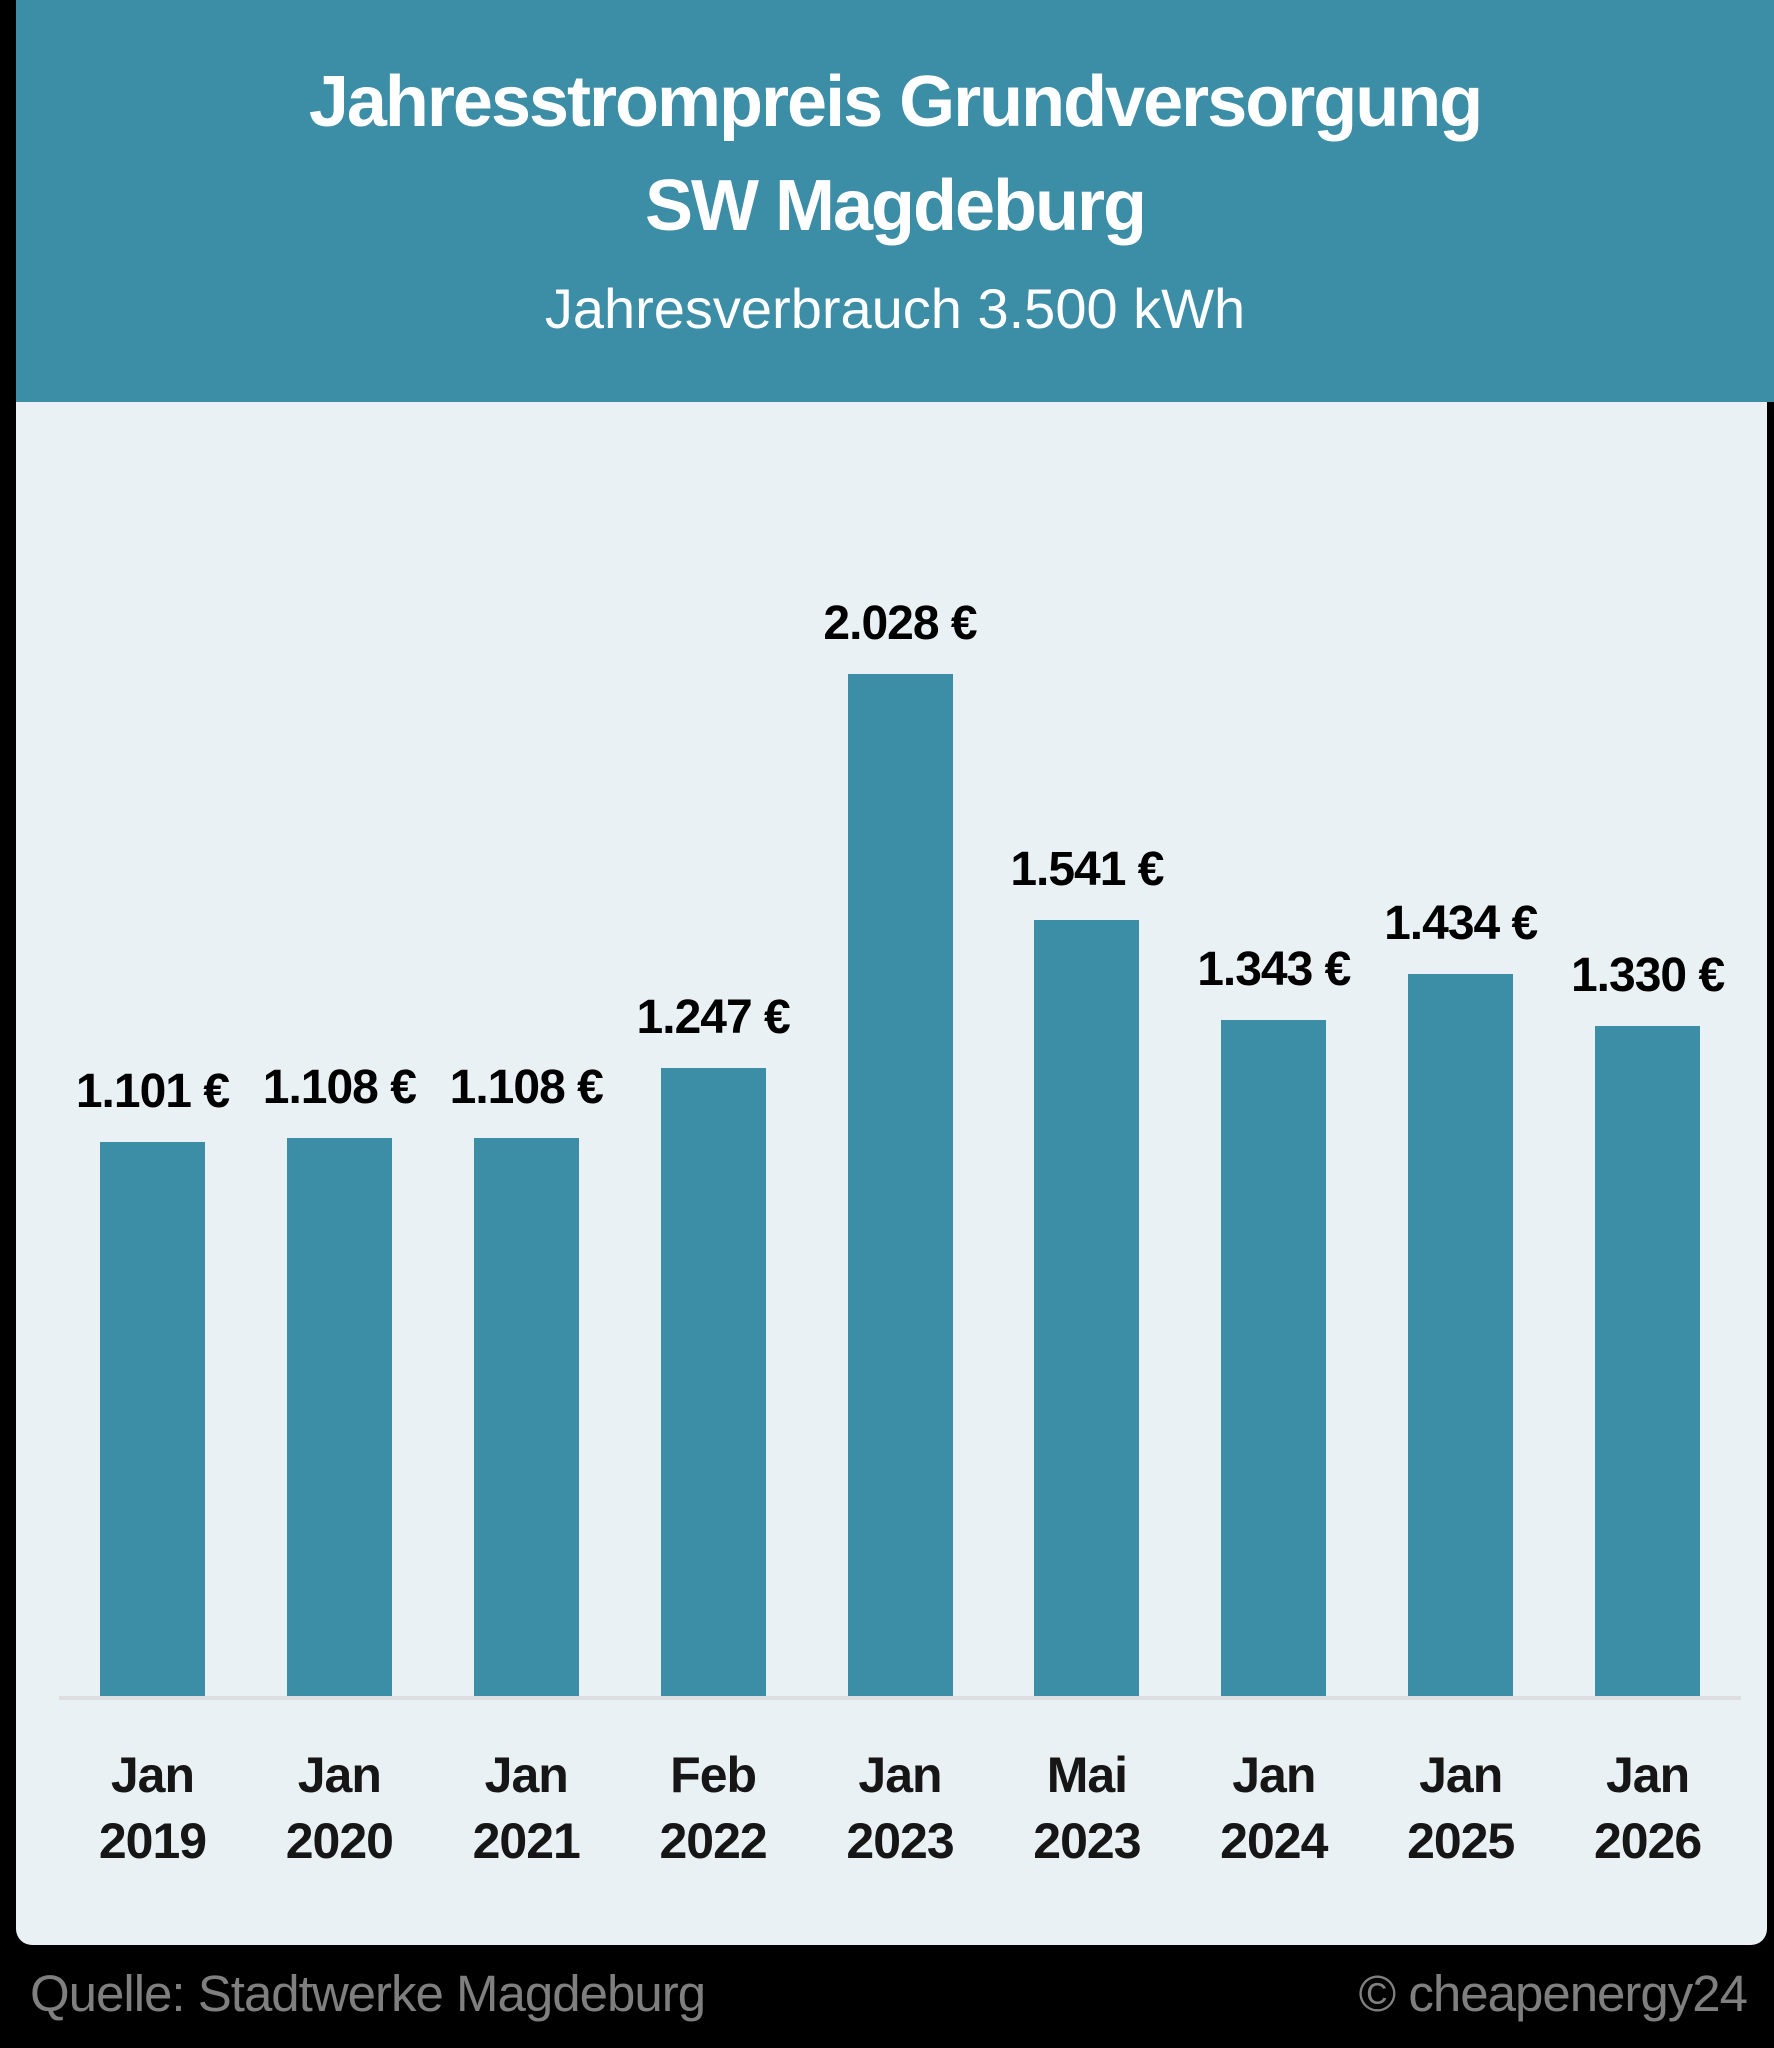 This screenshot has height=2048, width=1774. What do you see at coordinates (152, 1808) in the screenshot?
I see `x-tick-label: Jan 2019` at bounding box center [152, 1808].